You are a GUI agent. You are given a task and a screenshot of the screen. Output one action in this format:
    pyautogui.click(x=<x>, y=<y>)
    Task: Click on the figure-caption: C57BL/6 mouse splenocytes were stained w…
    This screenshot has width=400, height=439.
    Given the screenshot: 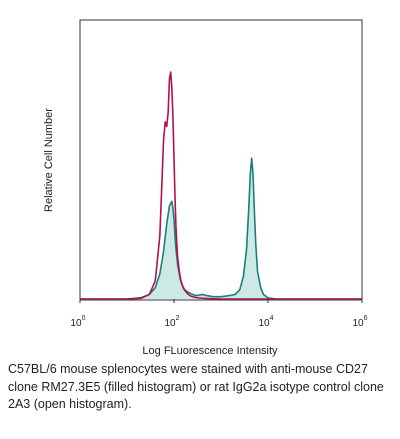 What is the action you would take?
    pyautogui.click(x=196, y=386)
    